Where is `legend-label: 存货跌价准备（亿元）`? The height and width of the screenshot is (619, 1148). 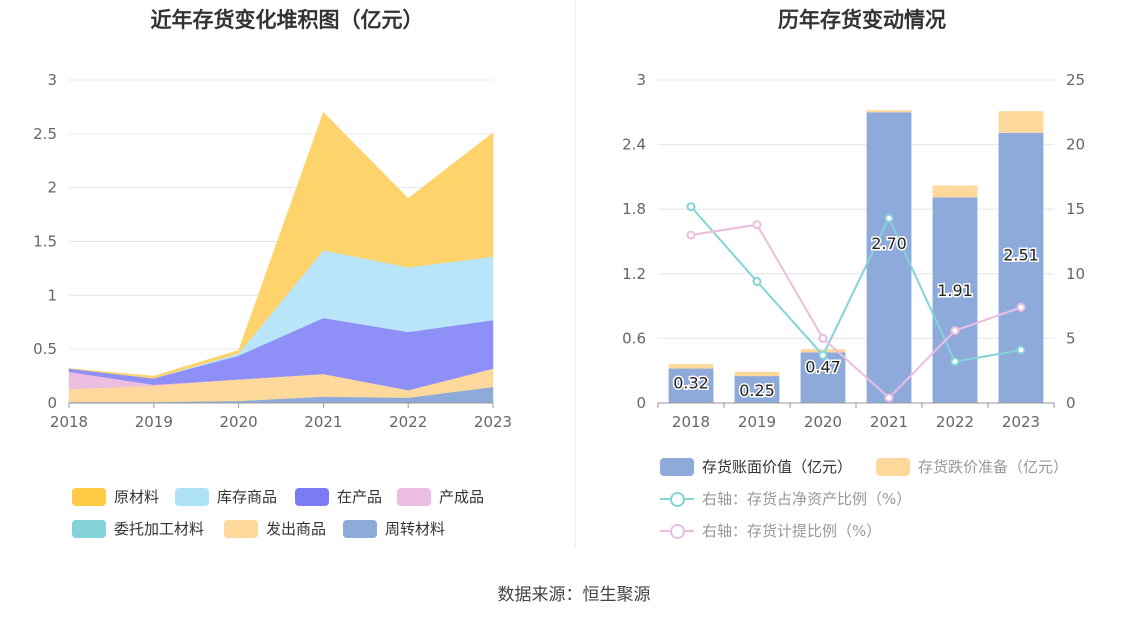
legend-label: 存货跌价准备（亿元） is located at coordinates (993, 467).